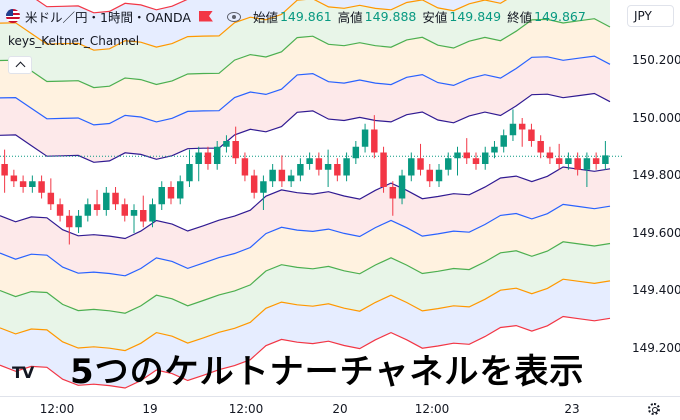  I want to click on price-label: 149.400, so click(656, 290).